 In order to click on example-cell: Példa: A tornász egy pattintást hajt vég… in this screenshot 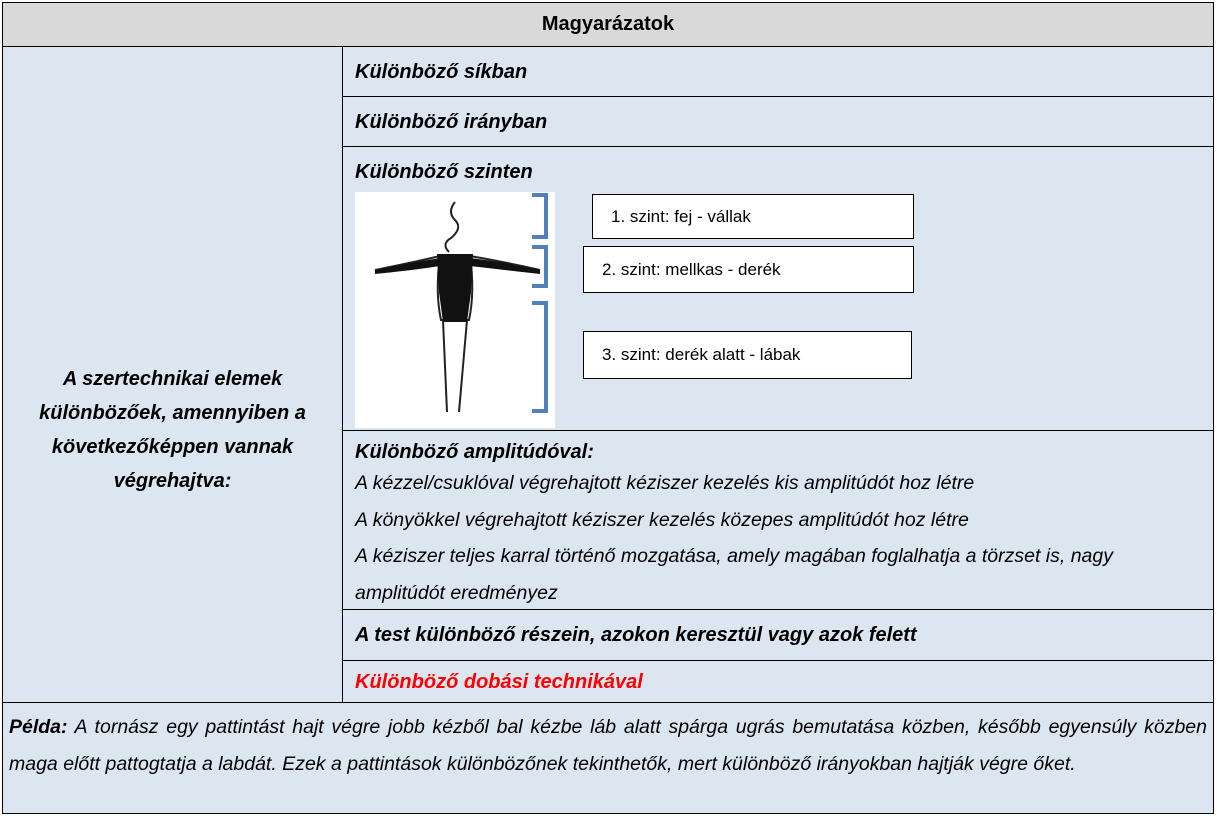, I will do `click(608, 758)`.